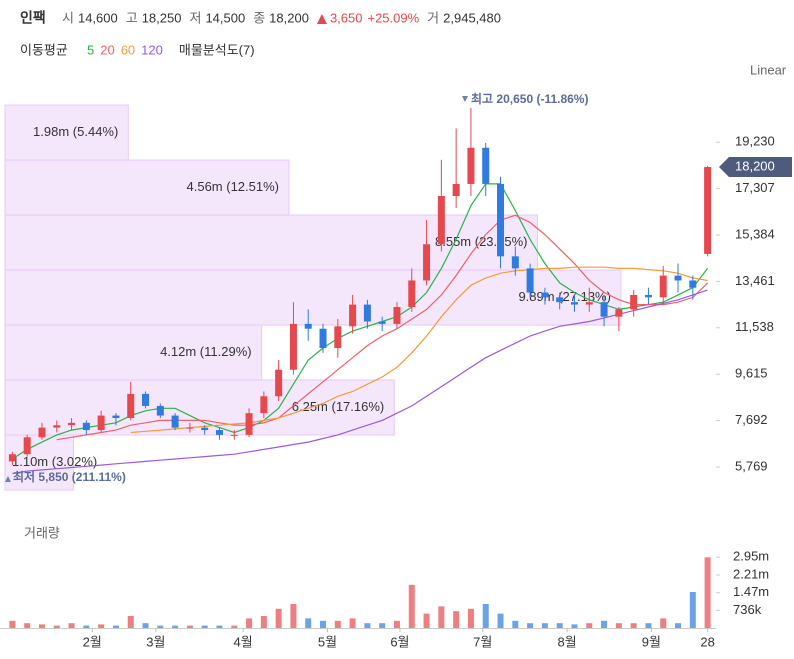  Describe the element at coordinates (482, 641) in the screenshot. I see `x-tick-label: 7월` at that location.